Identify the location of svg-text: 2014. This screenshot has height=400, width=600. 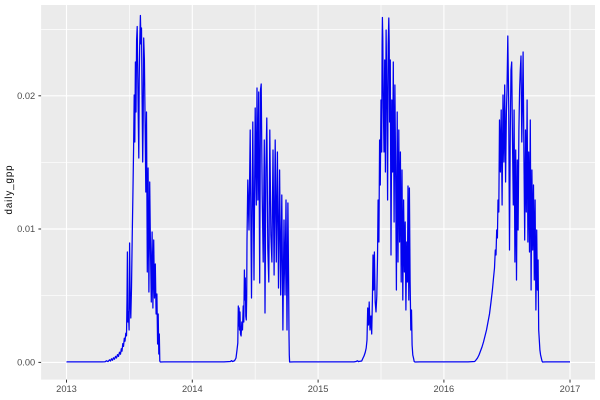
(192, 389).